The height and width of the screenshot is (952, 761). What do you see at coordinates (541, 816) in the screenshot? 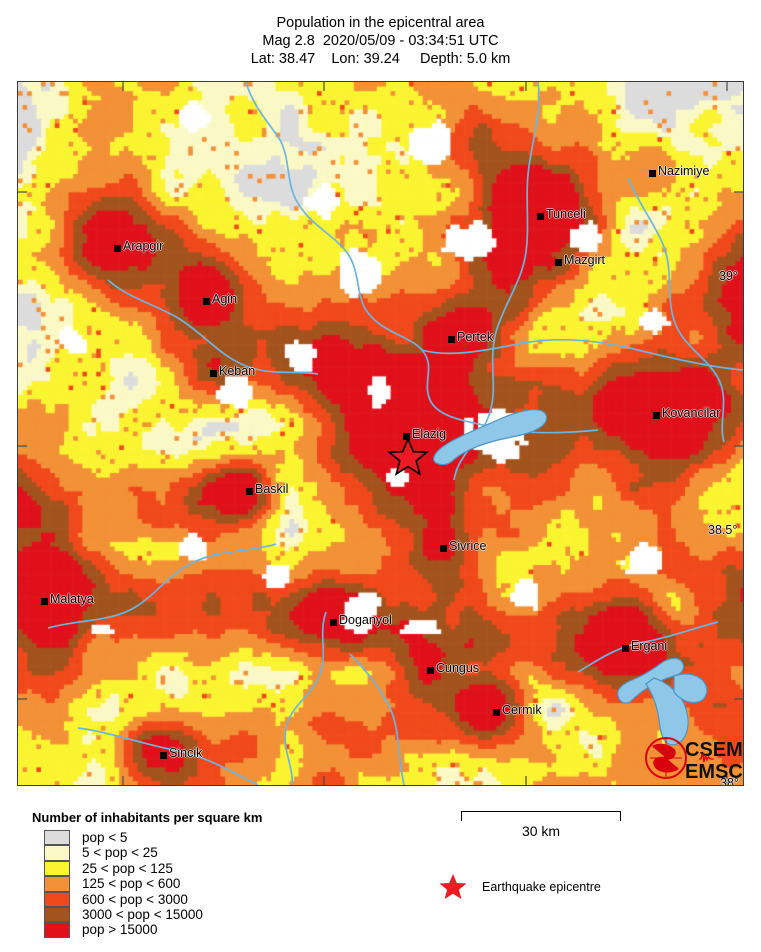
I see `scale-bar-line` at bounding box center [541, 816].